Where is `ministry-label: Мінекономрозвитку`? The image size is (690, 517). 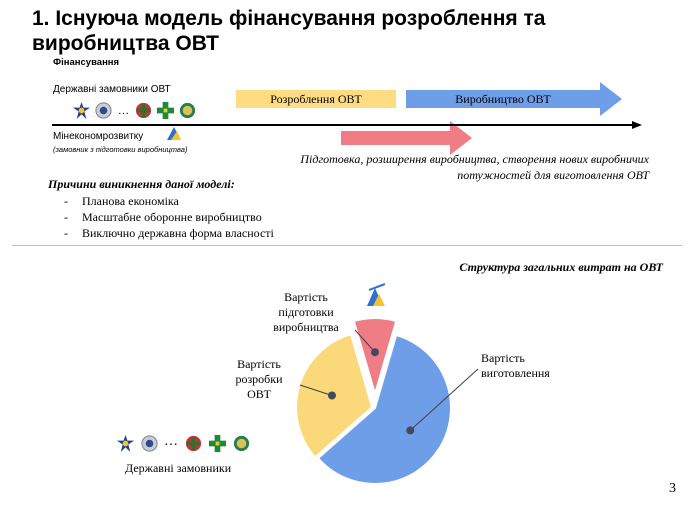 ministry-label: Мінекономрозвитку is located at coordinates (98, 136).